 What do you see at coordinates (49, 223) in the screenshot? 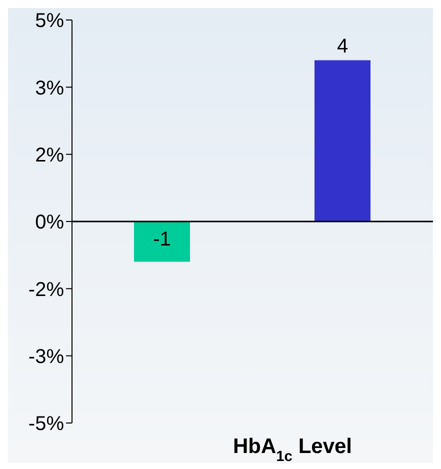
I see `y-tick-label: 0%` at bounding box center [49, 223].